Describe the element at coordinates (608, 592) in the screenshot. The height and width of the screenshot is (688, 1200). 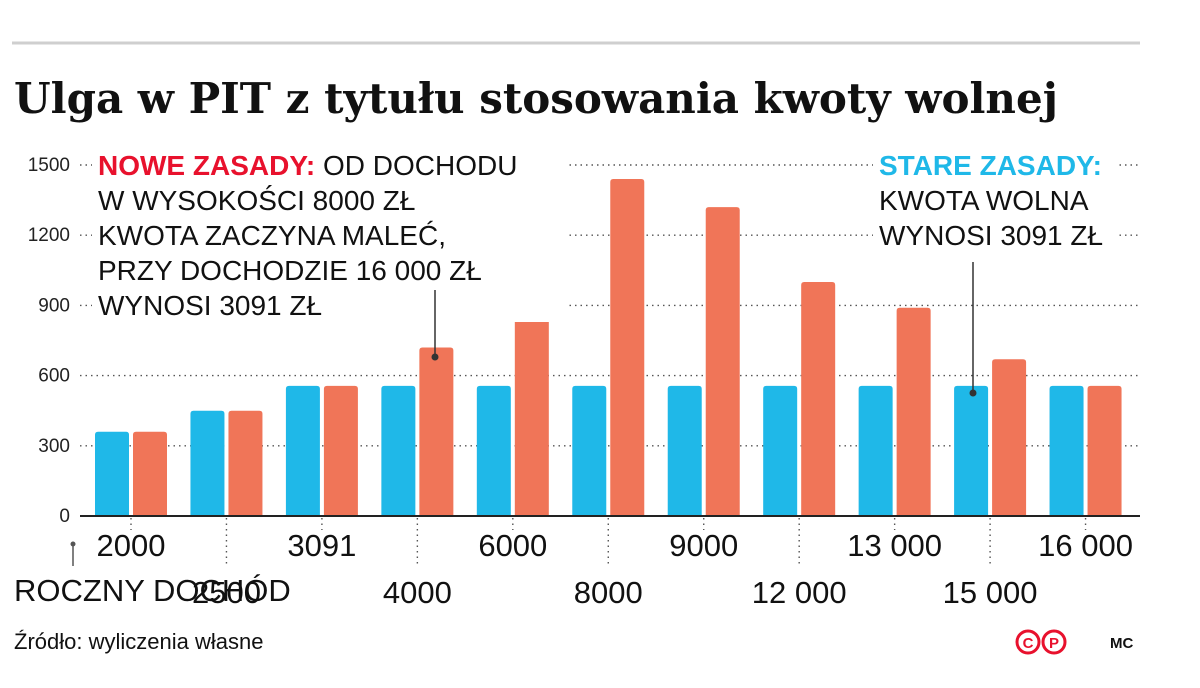
I see `x-tick-label: 8000` at that location.